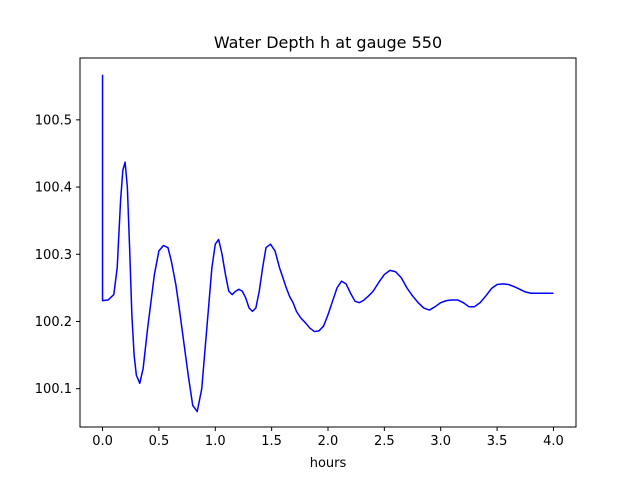  What do you see at coordinates (271, 441) in the screenshot?
I see `x-tick-label: 1.5` at bounding box center [271, 441].